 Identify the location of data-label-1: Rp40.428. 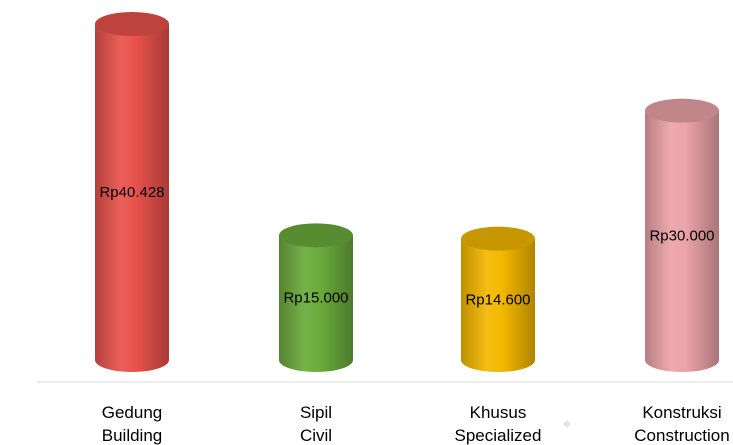
(131, 192).